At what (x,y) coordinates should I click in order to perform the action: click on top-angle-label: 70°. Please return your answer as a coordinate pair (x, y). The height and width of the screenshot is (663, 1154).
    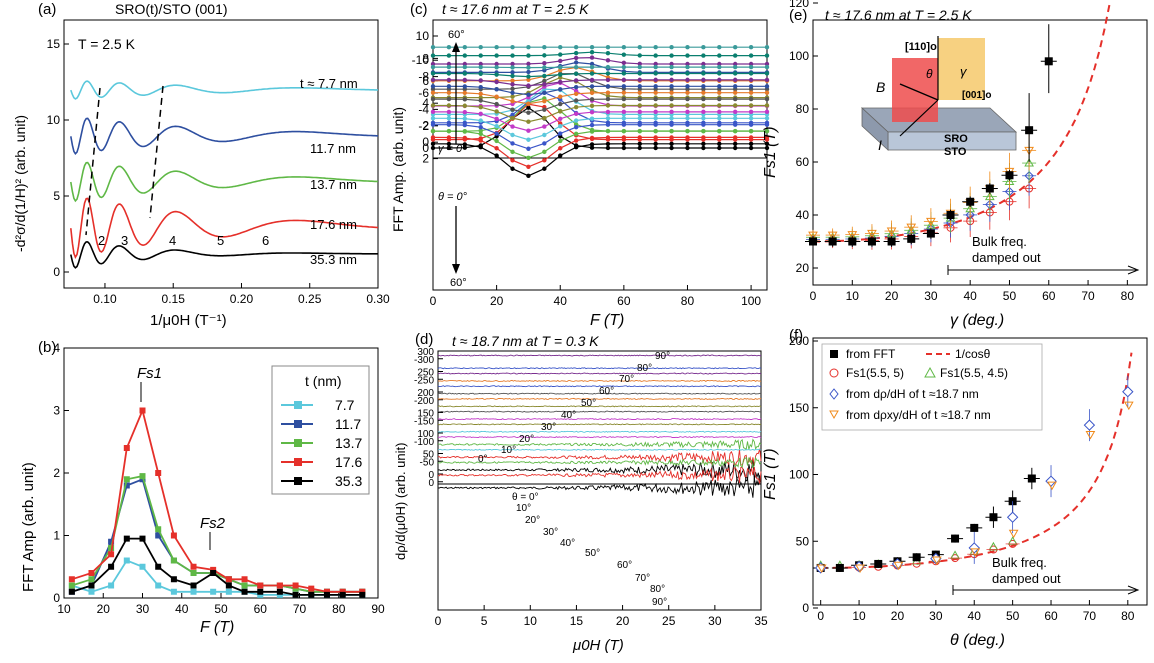
    Looking at the image, I should click on (626, 379).